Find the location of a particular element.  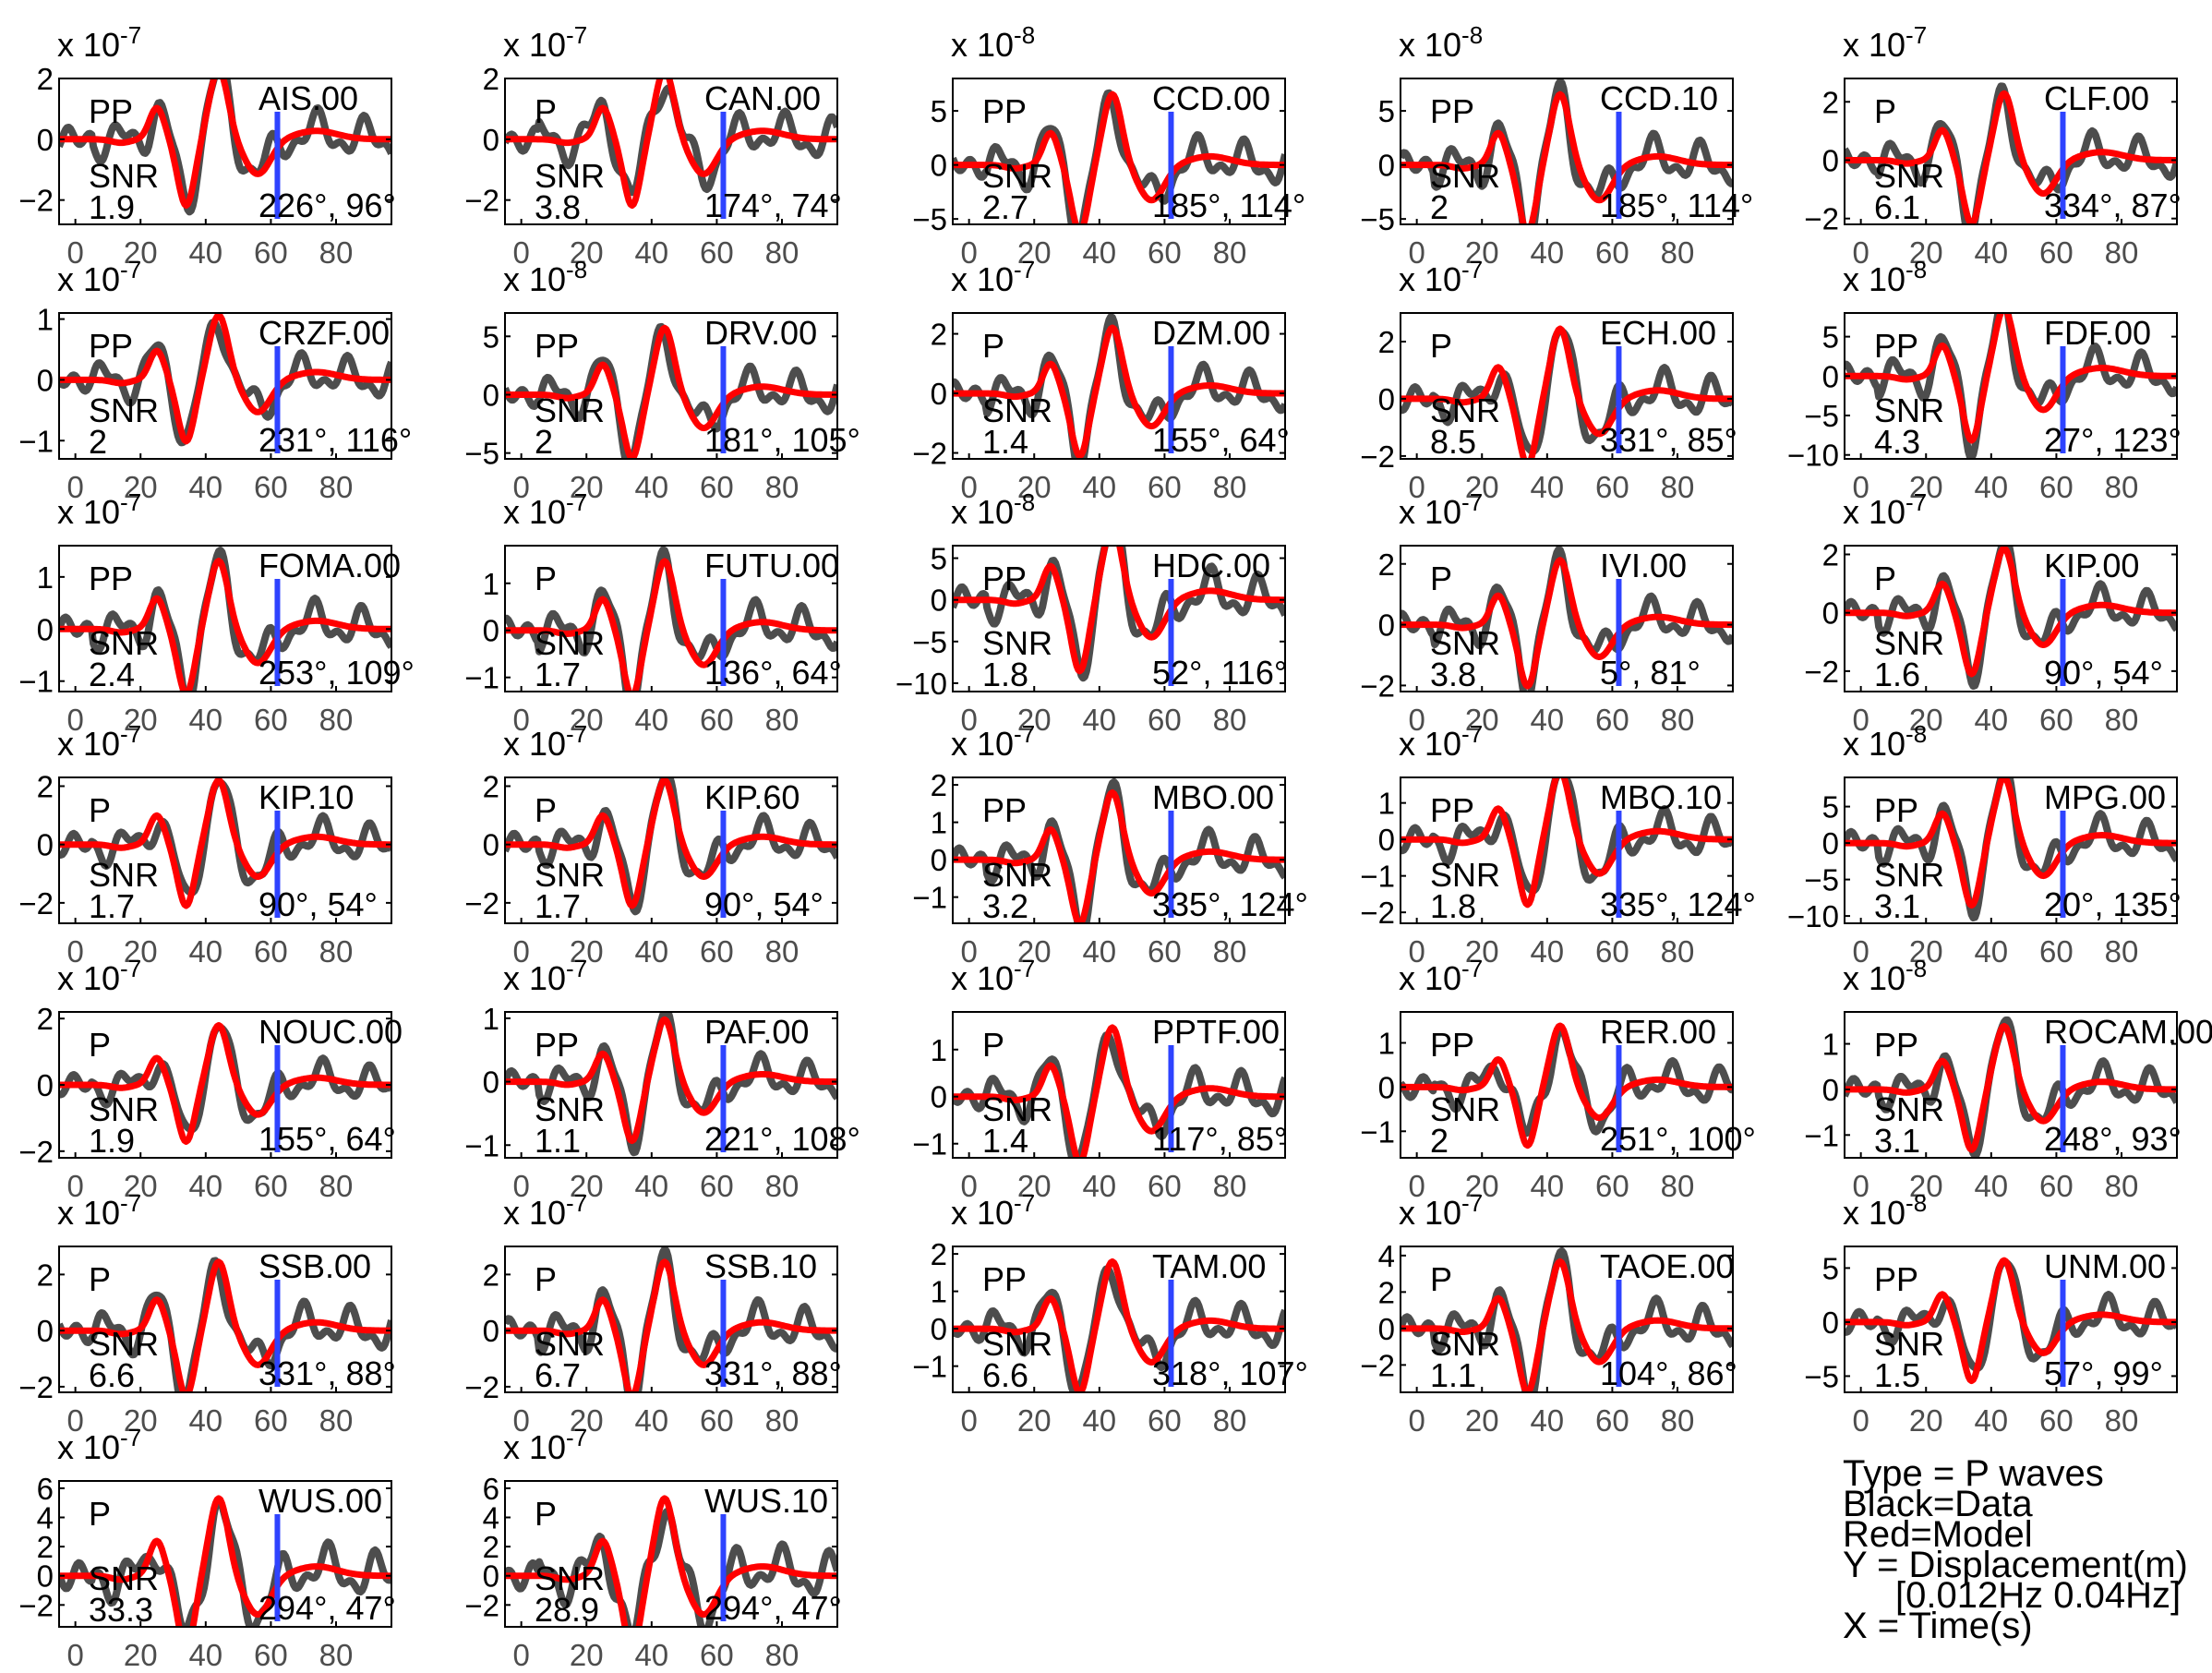

snr-value: 3.1 is located at coordinates (1897, 906).